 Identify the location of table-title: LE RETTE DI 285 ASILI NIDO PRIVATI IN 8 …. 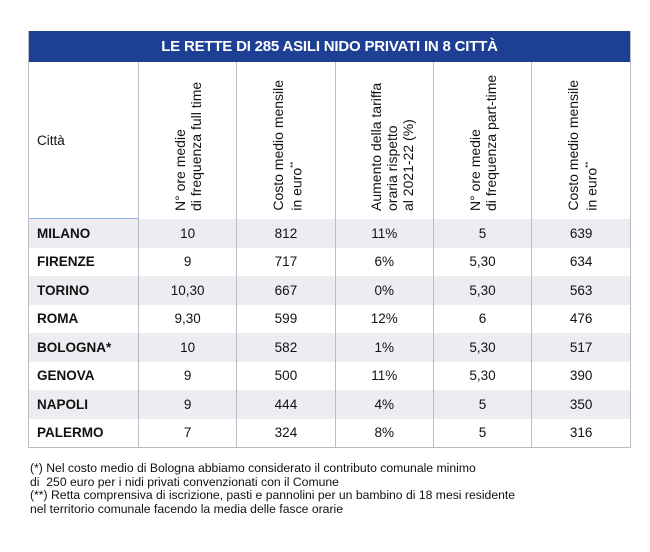
(329, 46).